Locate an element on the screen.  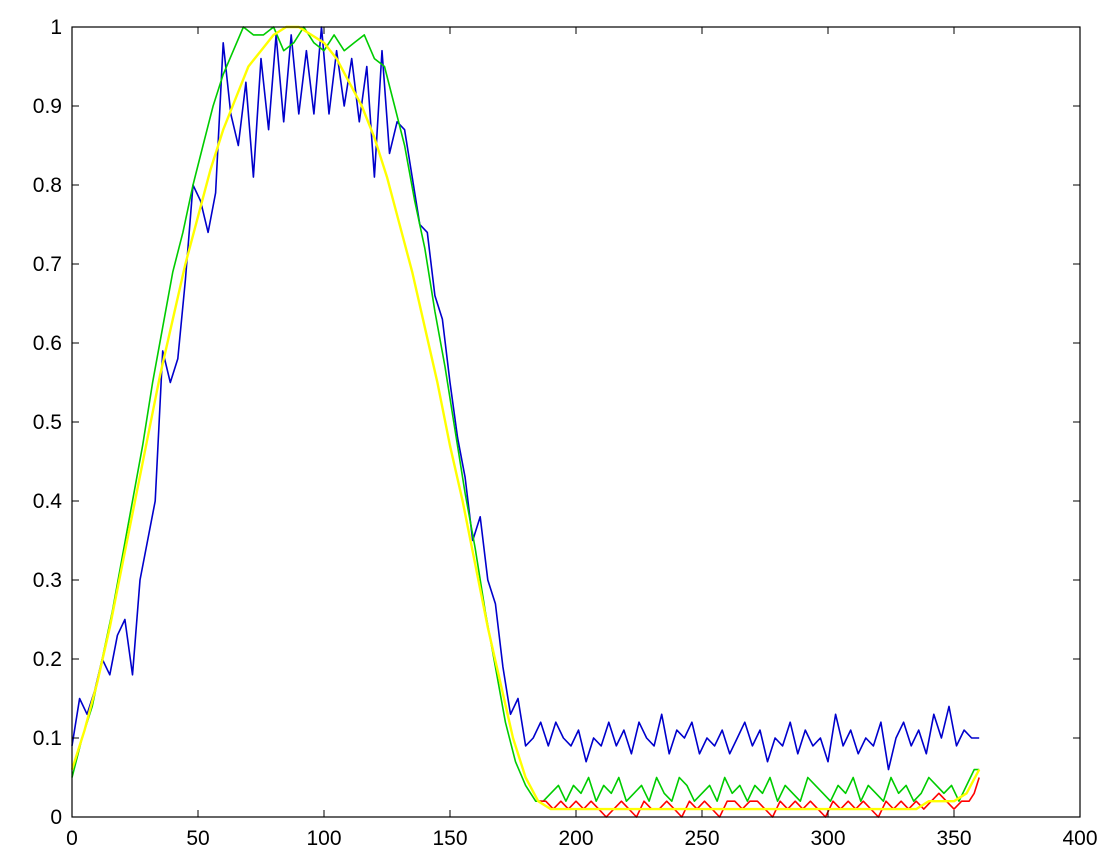
y-tick-label: 0.9 is located at coordinates (47, 106).